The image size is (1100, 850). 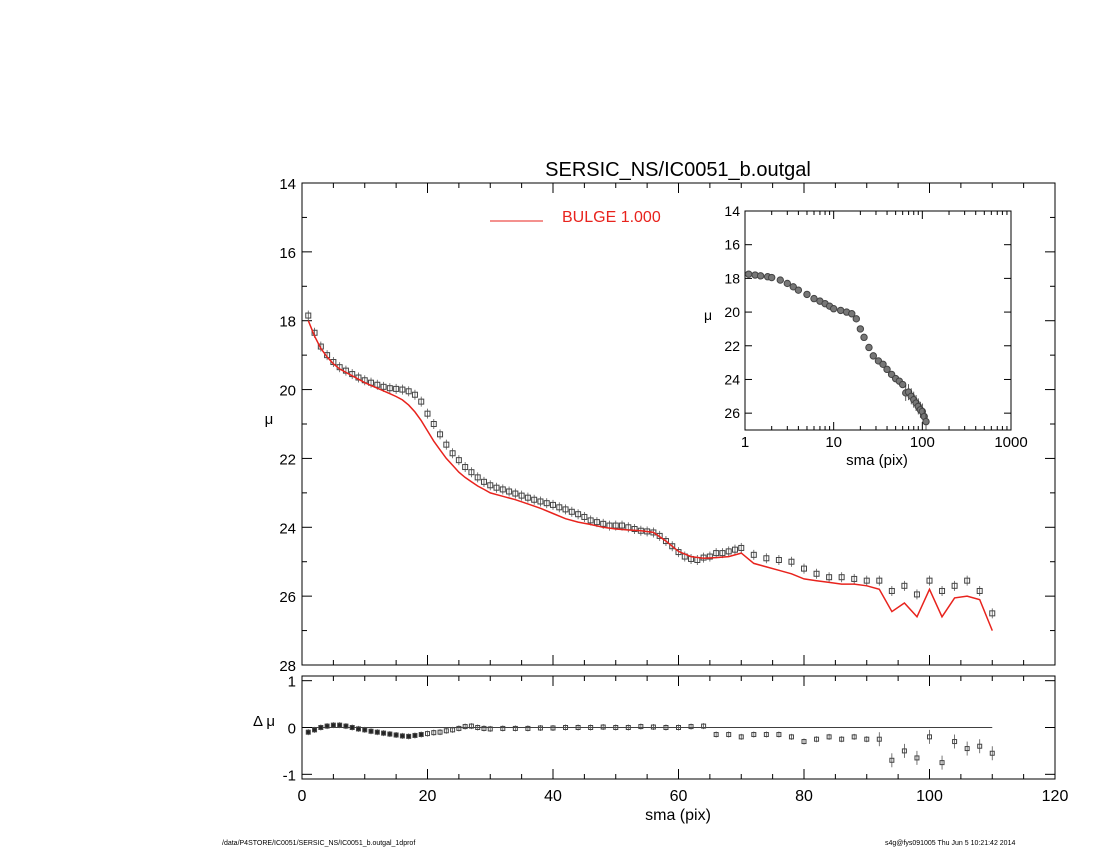 What do you see at coordinates (732, 312) in the screenshot?
I see `inset-y-tick-label: 20` at bounding box center [732, 312].